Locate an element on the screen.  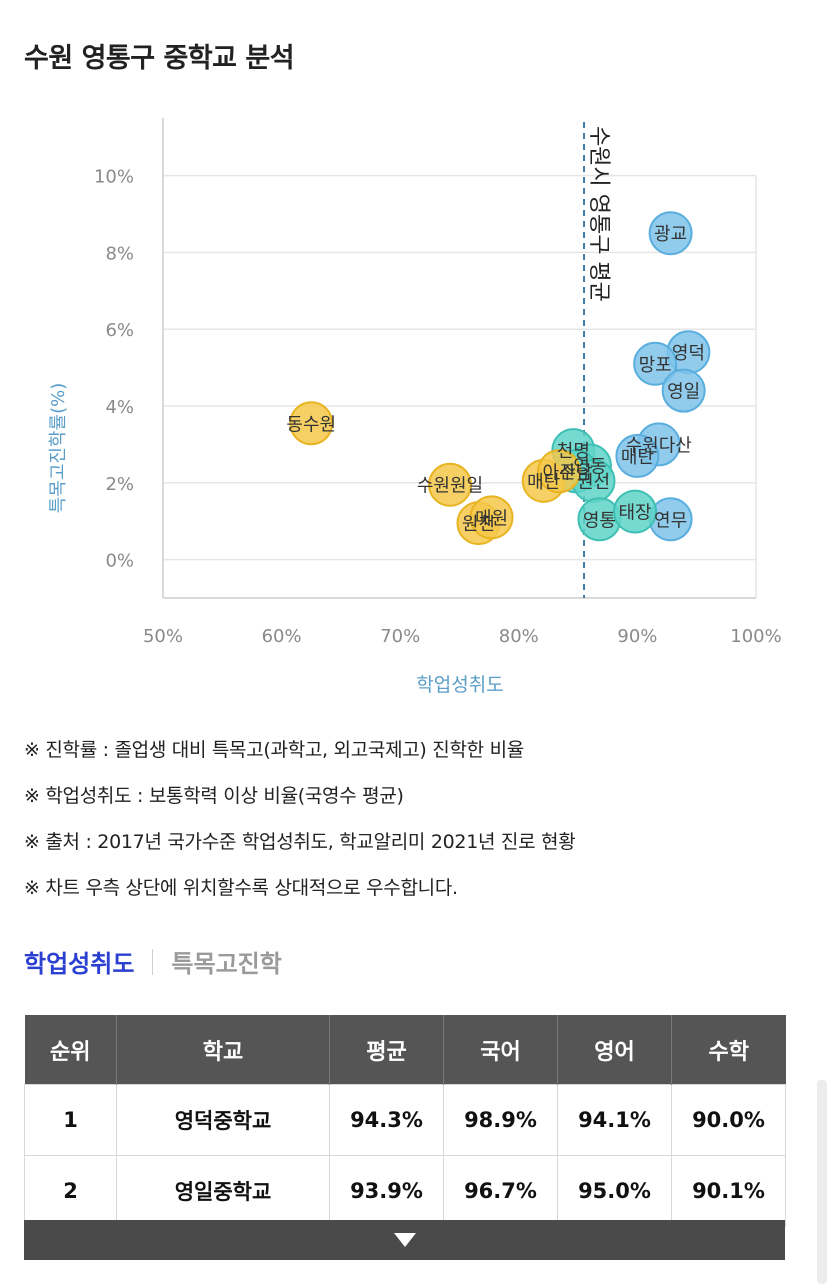
point-영일 is located at coordinates (683, 390).